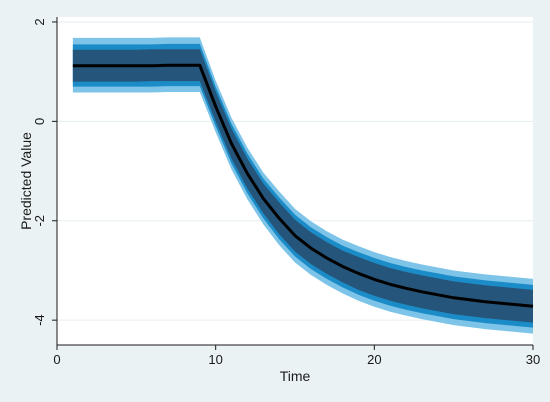 The height and width of the screenshot is (402, 550). What do you see at coordinates (374, 359) in the screenshot?
I see `x-tick-label: 20` at bounding box center [374, 359].